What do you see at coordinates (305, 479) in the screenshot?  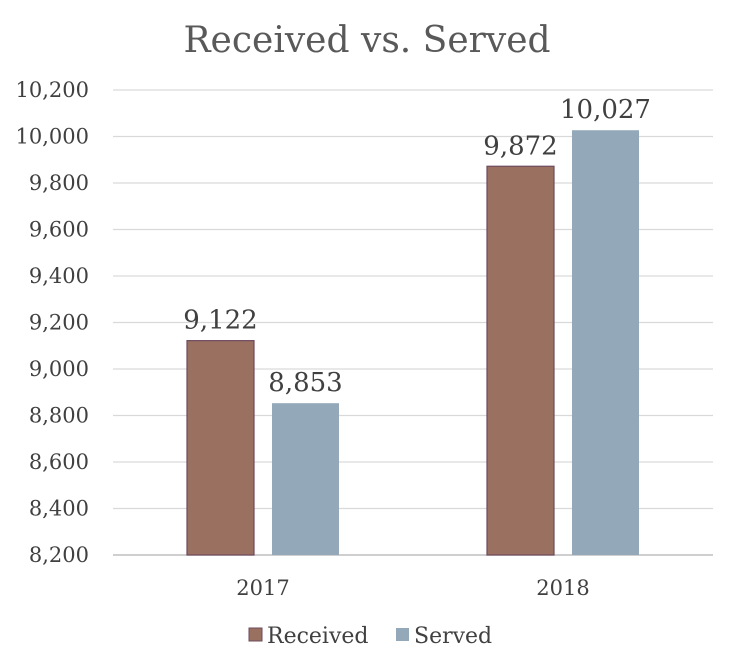 I see `bar-served-2017` at bounding box center [305, 479].